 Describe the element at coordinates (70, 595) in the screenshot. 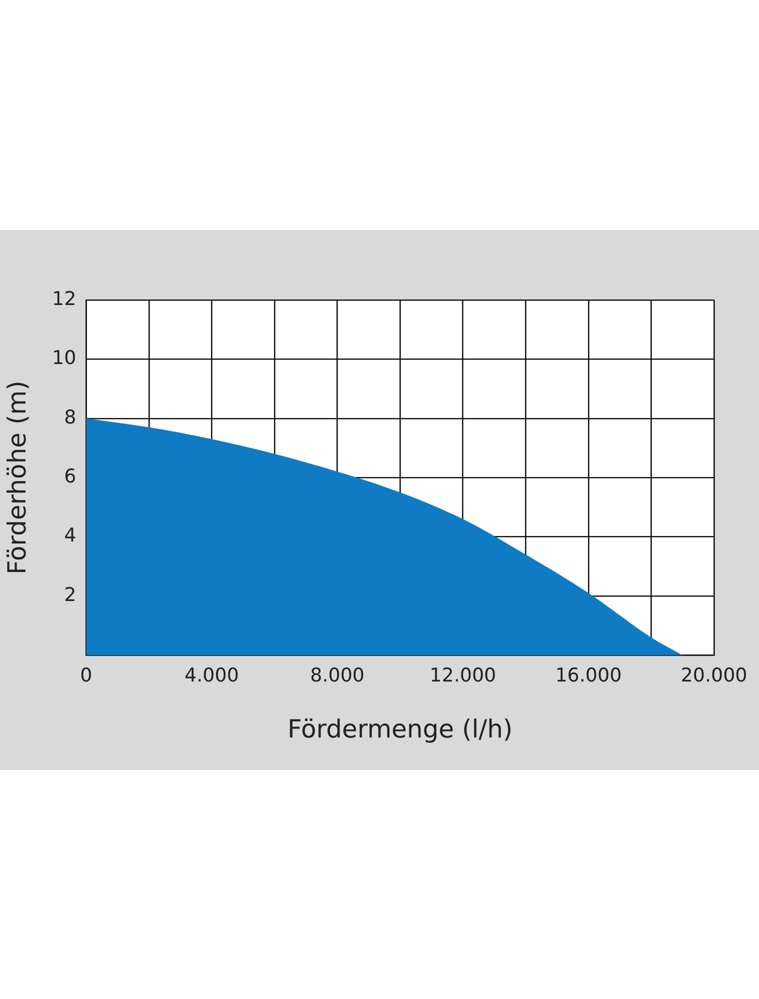

I see `y-tick-label: 2` at that location.